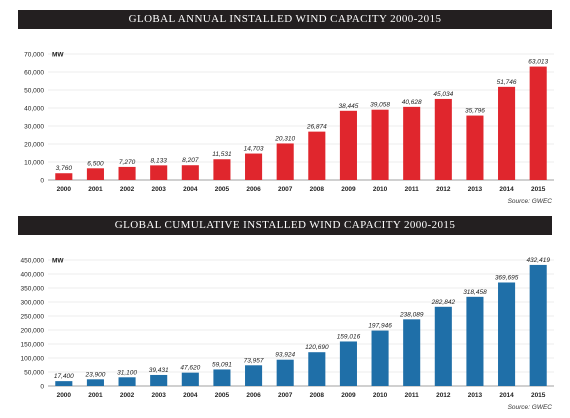  Describe the element at coordinates (349, 336) in the screenshot. I see `data-label: 159,016` at that location.